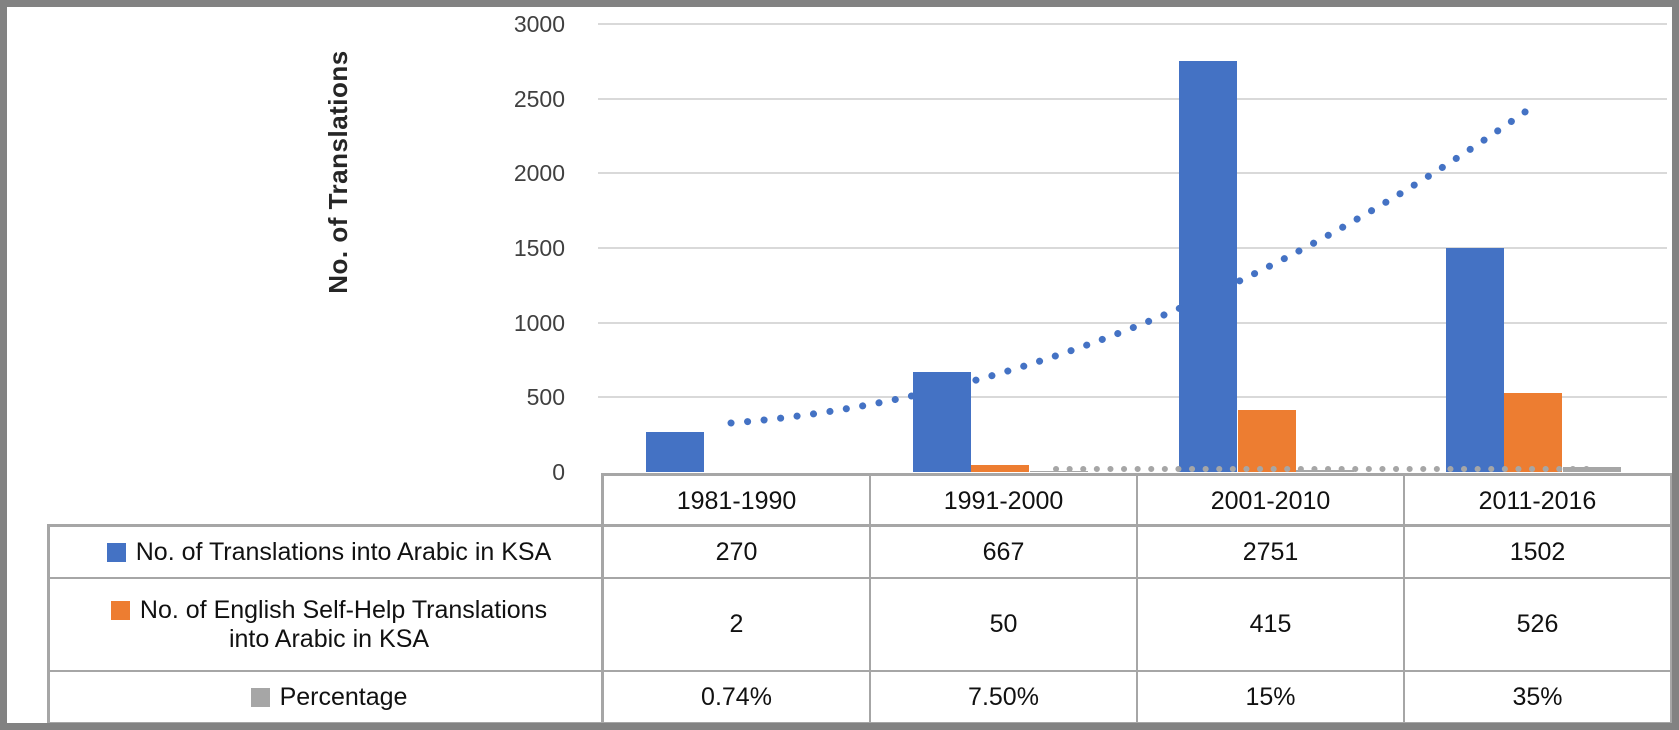 This screenshot has height=730, width=1679. What do you see at coordinates (343, 551) in the screenshot?
I see `series-label: No. of Translations into Arabic in KSA` at bounding box center [343, 551].